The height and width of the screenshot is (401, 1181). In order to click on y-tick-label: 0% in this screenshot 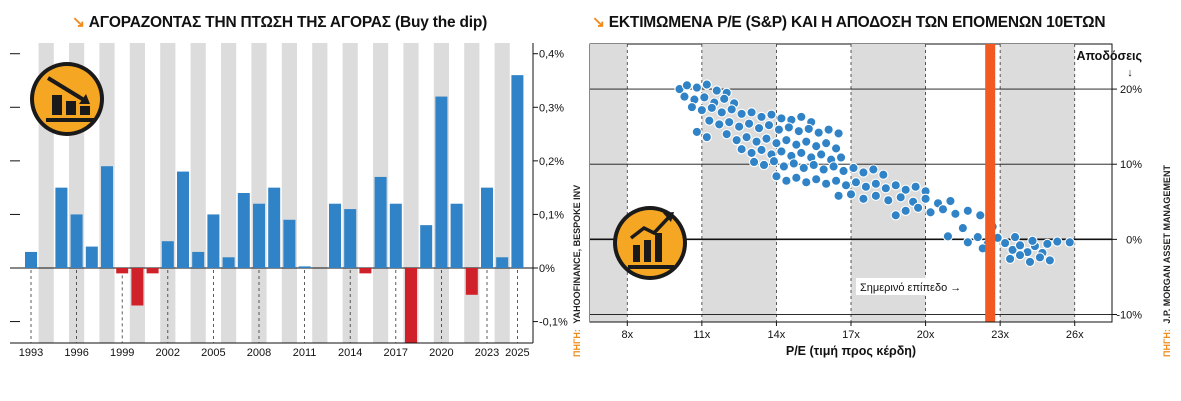, I will do `click(547, 269)`.